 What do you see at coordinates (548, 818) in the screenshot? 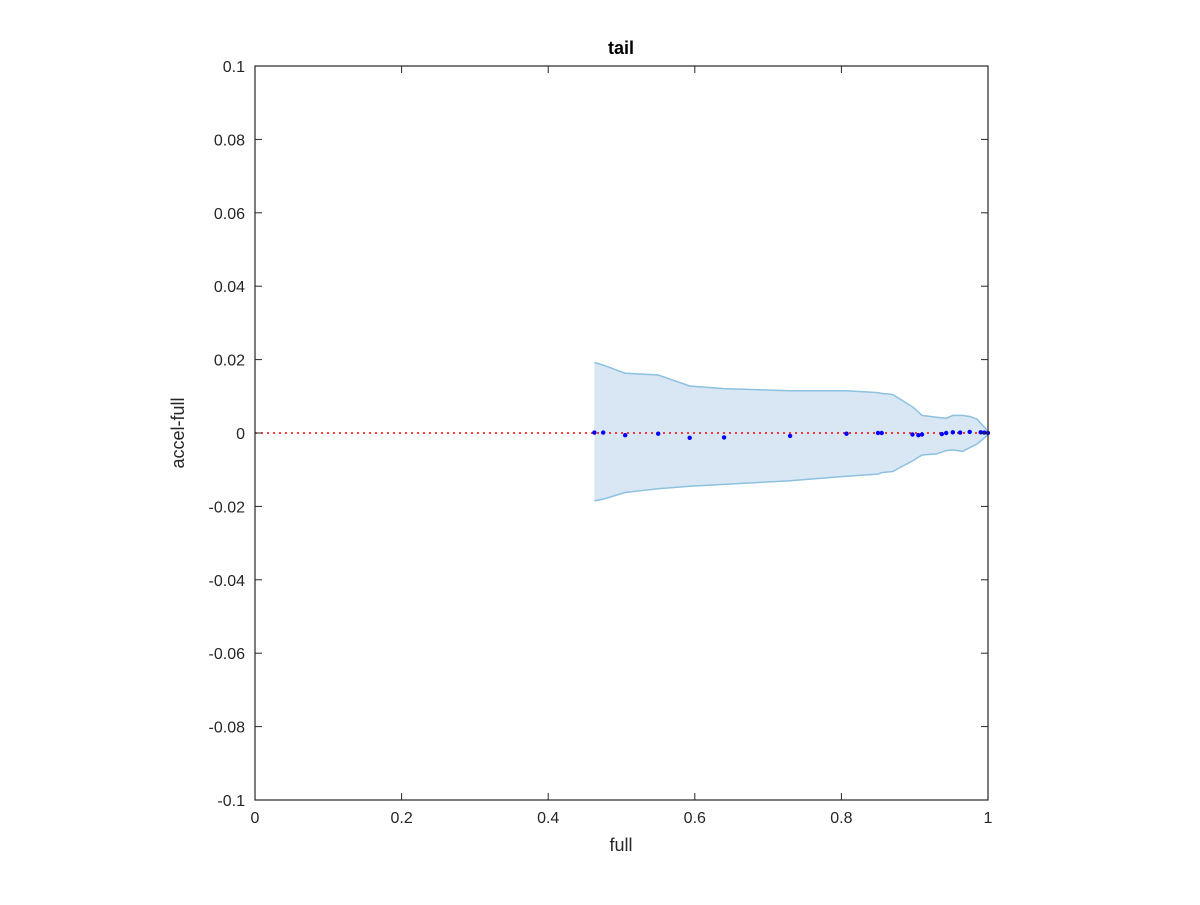
I see `x-tick-label: 0.4` at bounding box center [548, 818].